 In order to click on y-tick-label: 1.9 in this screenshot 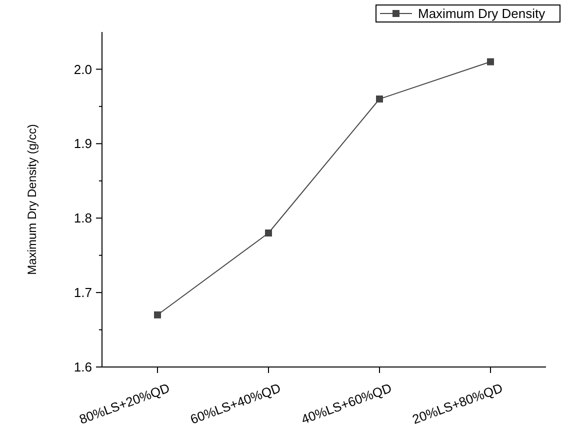, I will do `click(83, 144)`.